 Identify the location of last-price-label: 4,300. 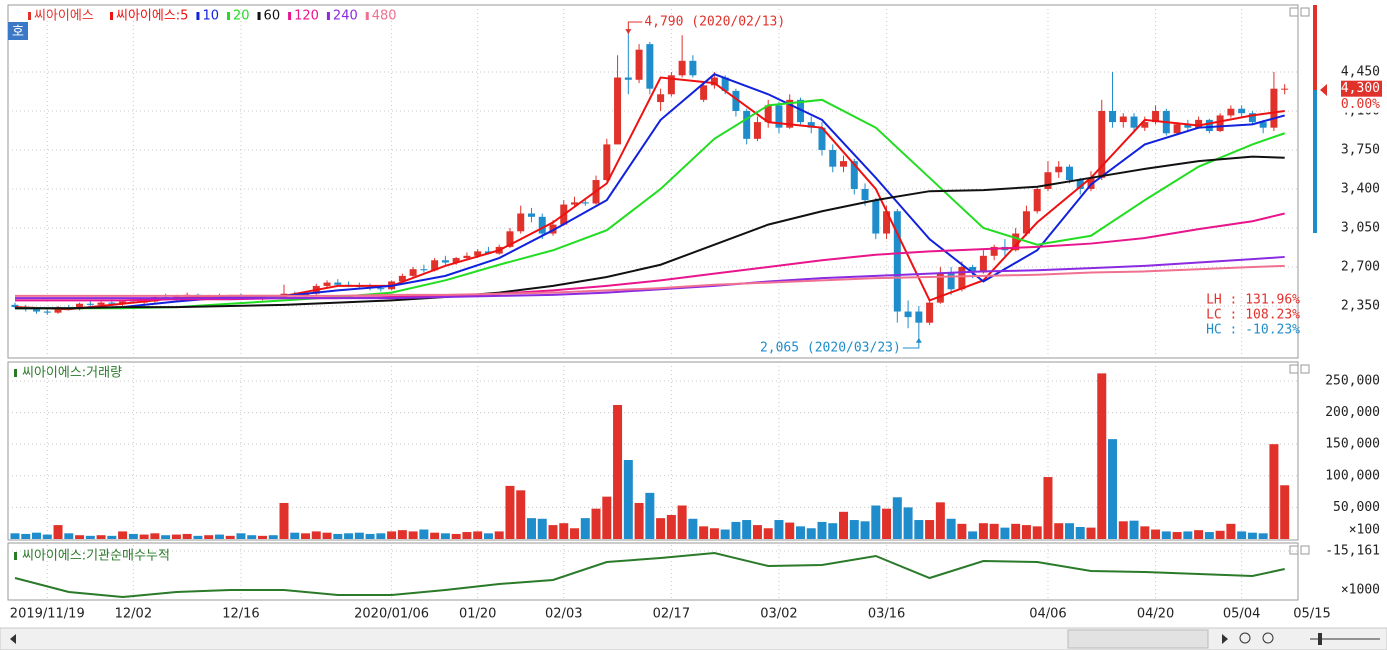
(1360, 88).